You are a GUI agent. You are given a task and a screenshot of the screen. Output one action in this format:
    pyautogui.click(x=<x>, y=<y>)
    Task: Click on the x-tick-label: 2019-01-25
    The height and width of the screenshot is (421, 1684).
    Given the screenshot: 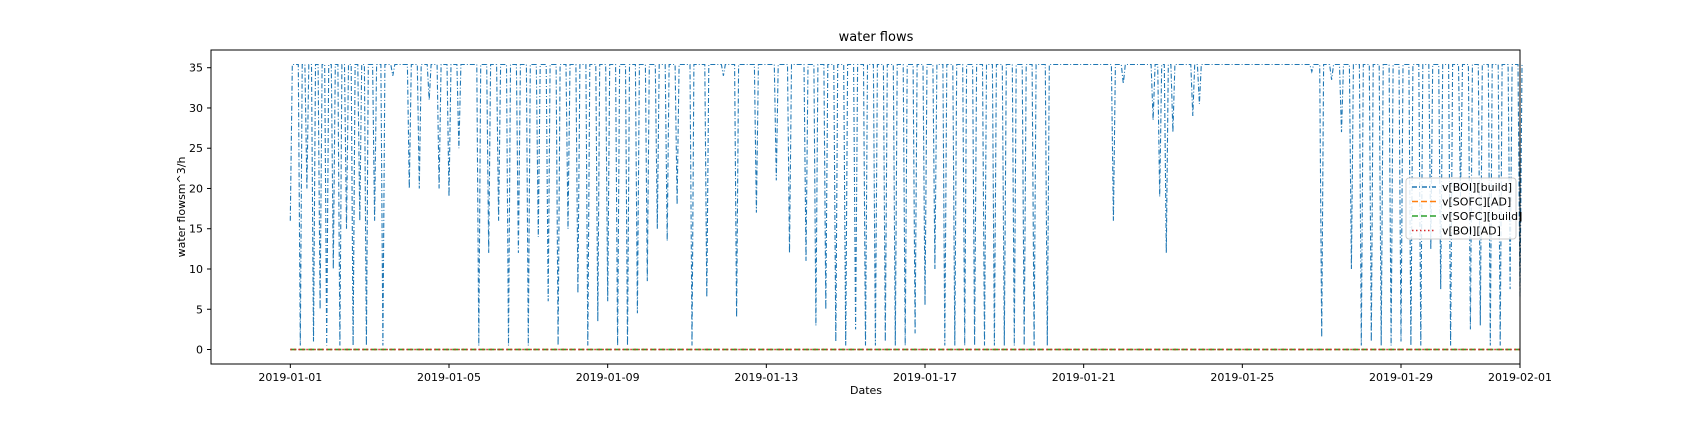 What is the action you would take?
    pyautogui.click(x=1242, y=377)
    